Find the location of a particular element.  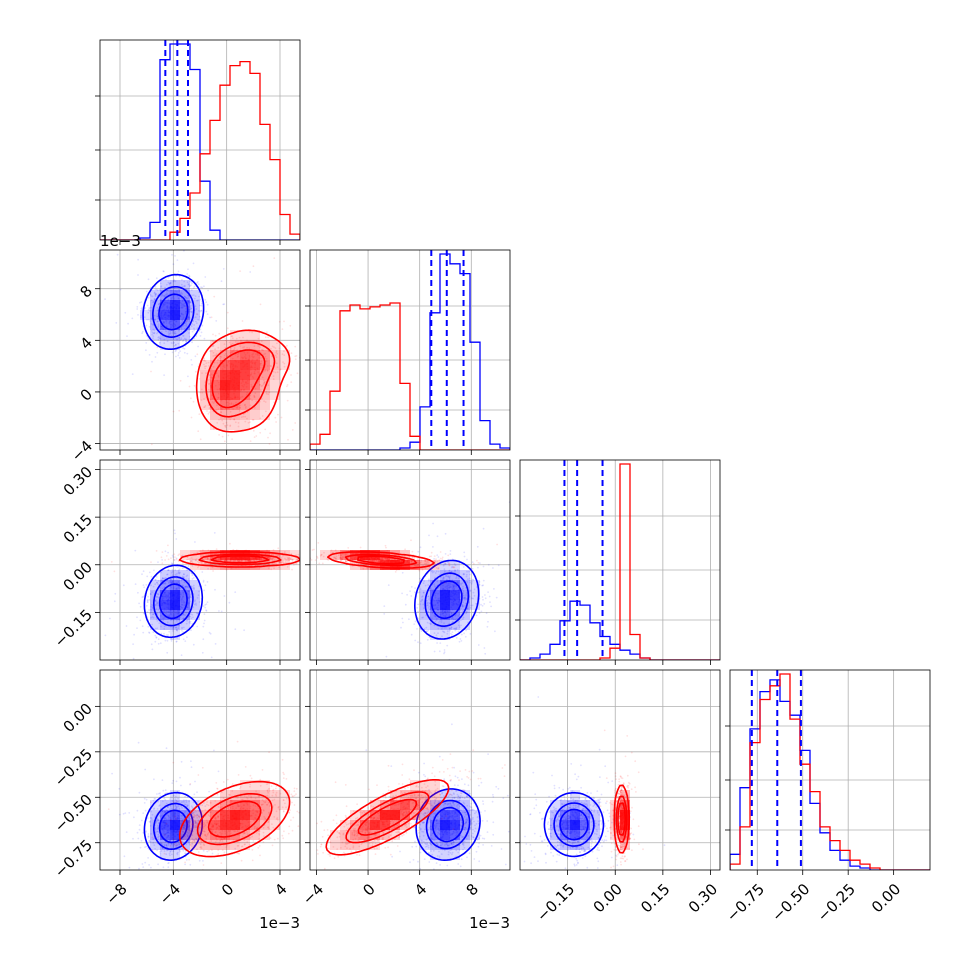

histogram-series-a is located at coordinates (620, 630).